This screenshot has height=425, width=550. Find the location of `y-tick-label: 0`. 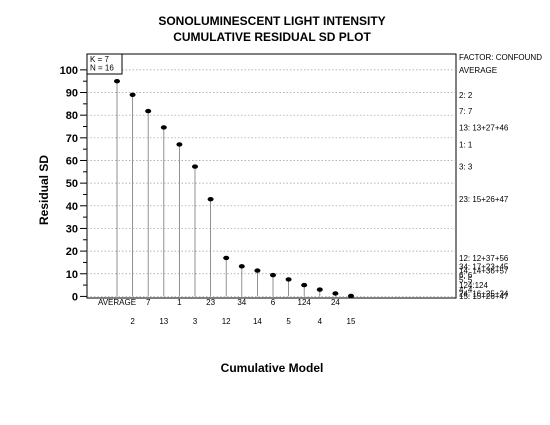

y-tick-label: 0 is located at coordinates (75, 297).